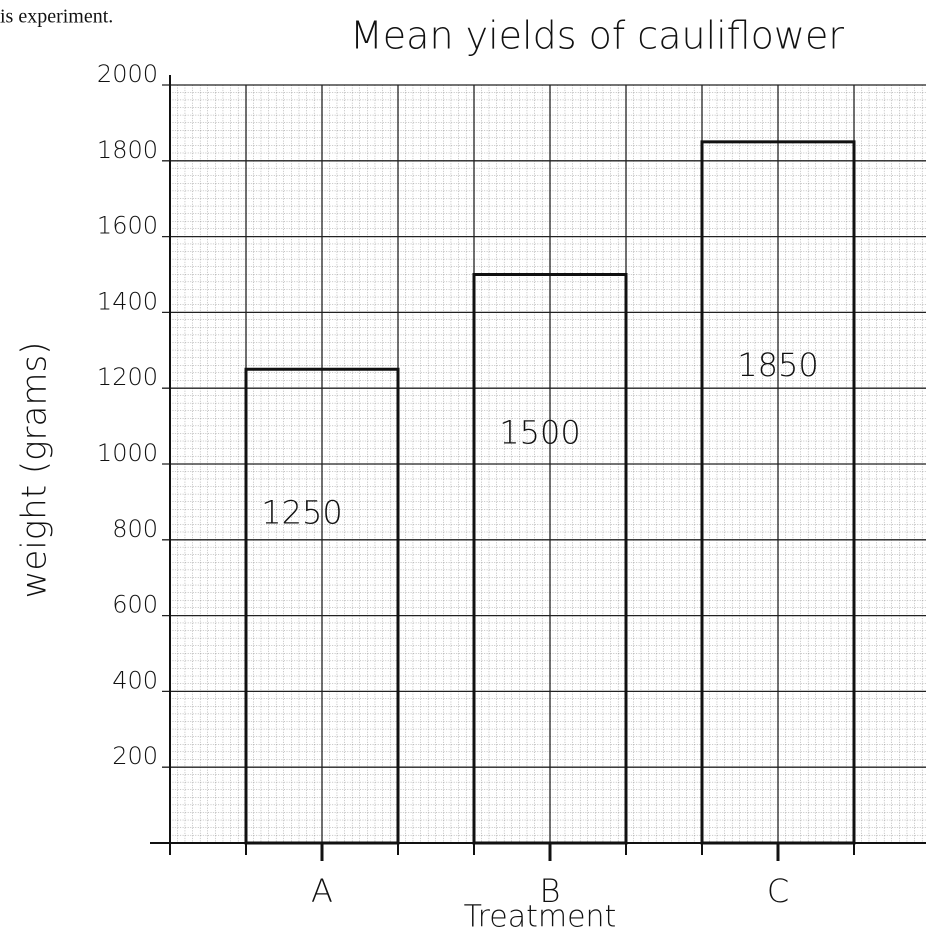 This screenshot has height=943, width=926. Describe the element at coordinates (35, 470) in the screenshot. I see `y-axis-label: weight (grams)` at that location.